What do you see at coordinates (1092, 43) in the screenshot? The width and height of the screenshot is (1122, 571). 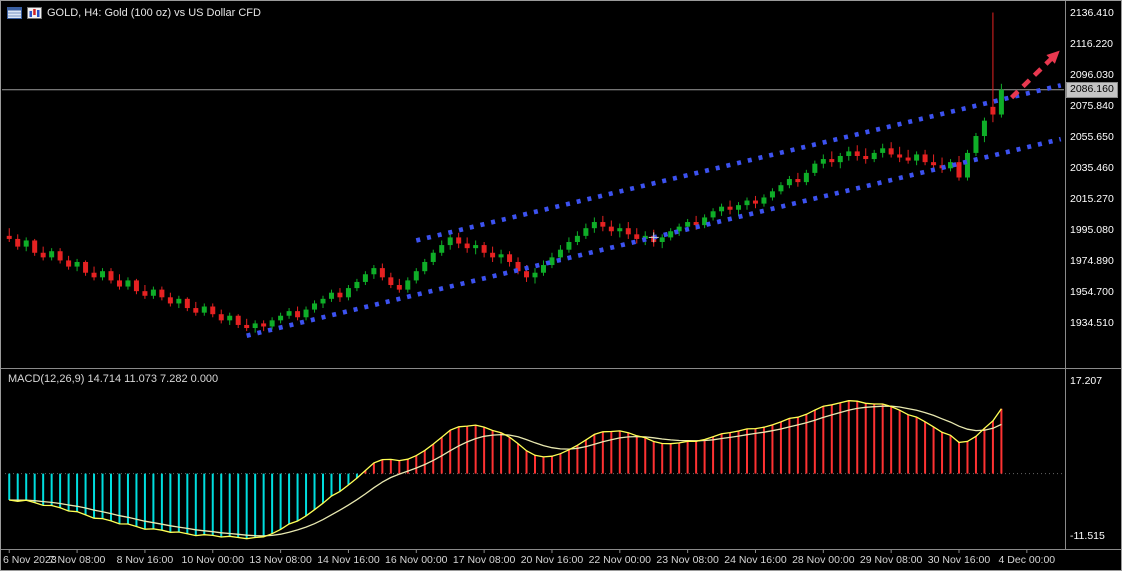 I see `price-axis-label: 2116.220` at bounding box center [1092, 43].